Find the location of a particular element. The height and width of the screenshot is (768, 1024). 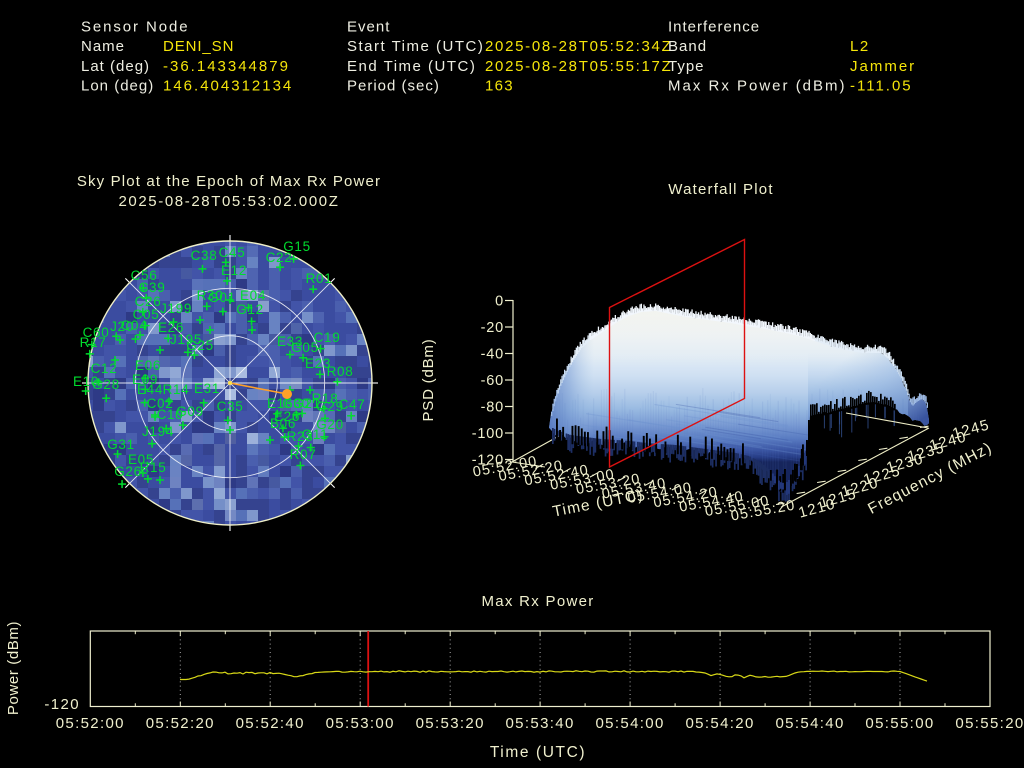

svg-text: J20 is located at coordinates (122, 326).